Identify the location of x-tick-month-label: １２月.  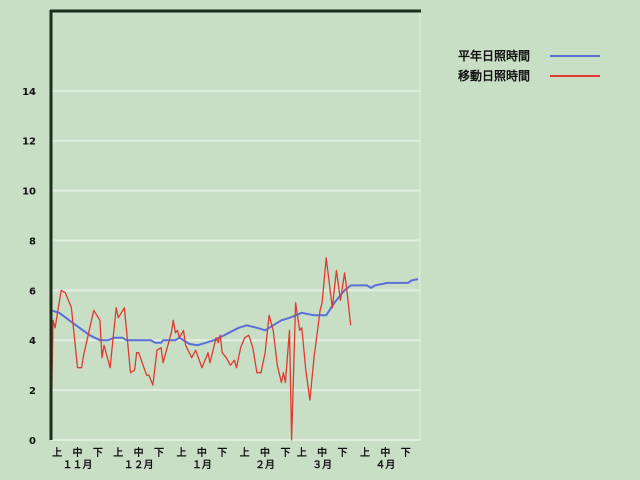
(139, 465).